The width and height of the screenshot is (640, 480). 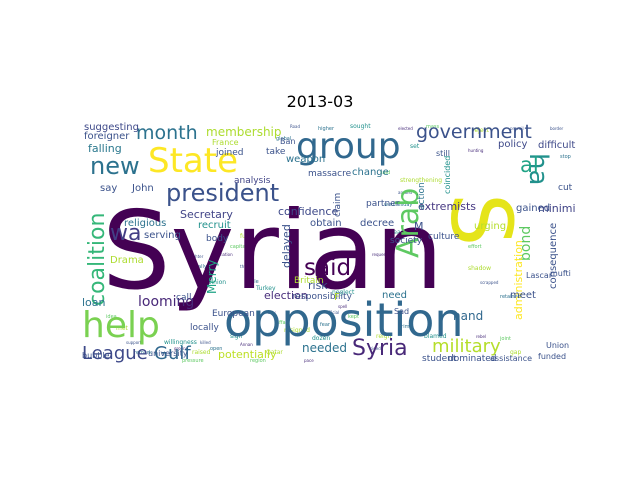 I want to click on cloud-word-lascar: Lascar, so click(x=539, y=275).